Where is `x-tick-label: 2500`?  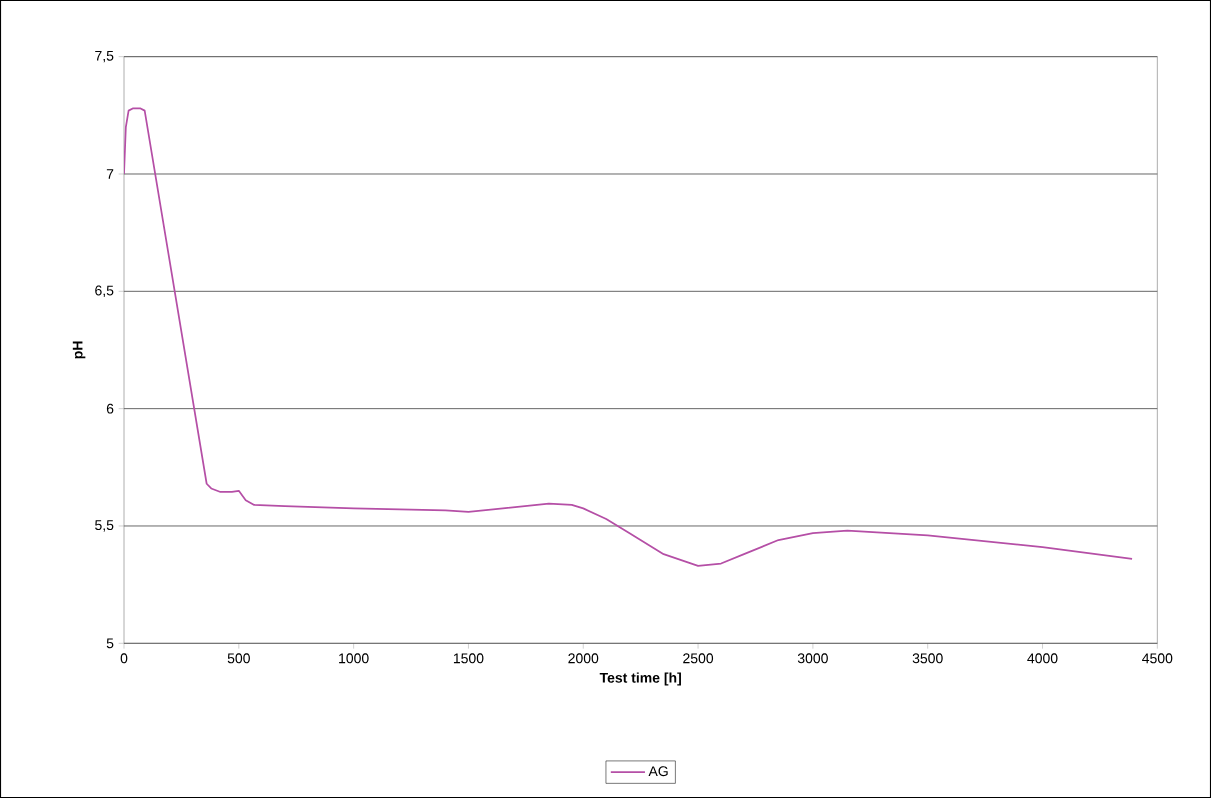 x-tick-label: 2500 is located at coordinates (698, 658).